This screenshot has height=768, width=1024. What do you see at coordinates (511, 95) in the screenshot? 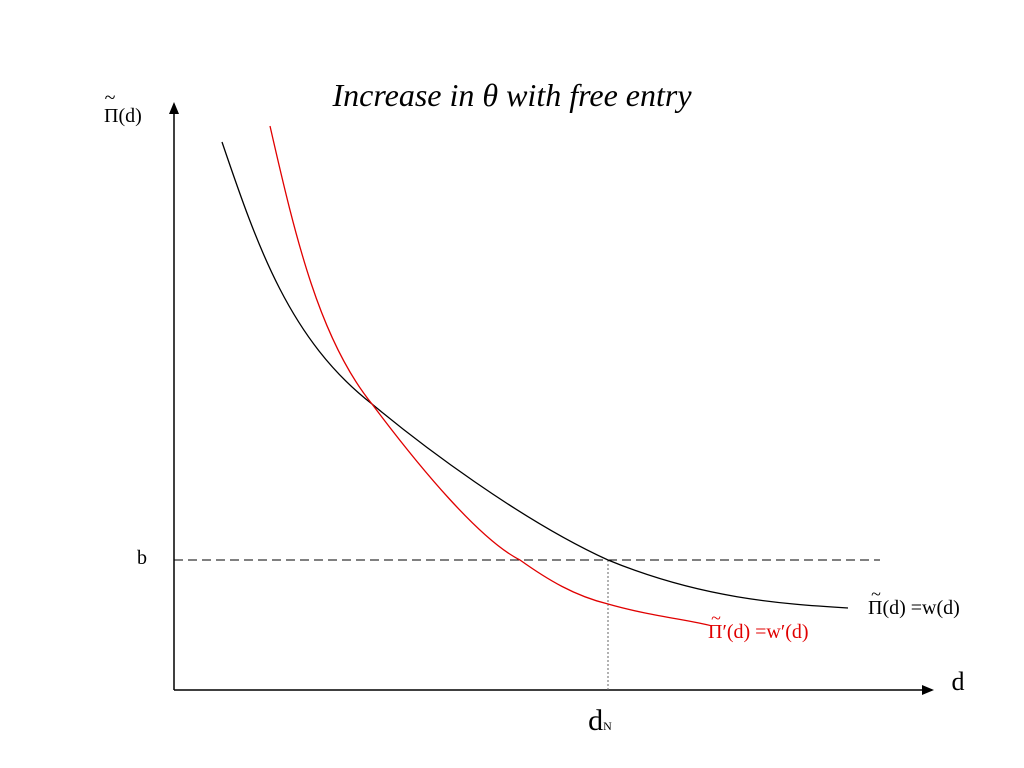
I see `diagram-title: Increase in θ with free entry` at bounding box center [511, 95].